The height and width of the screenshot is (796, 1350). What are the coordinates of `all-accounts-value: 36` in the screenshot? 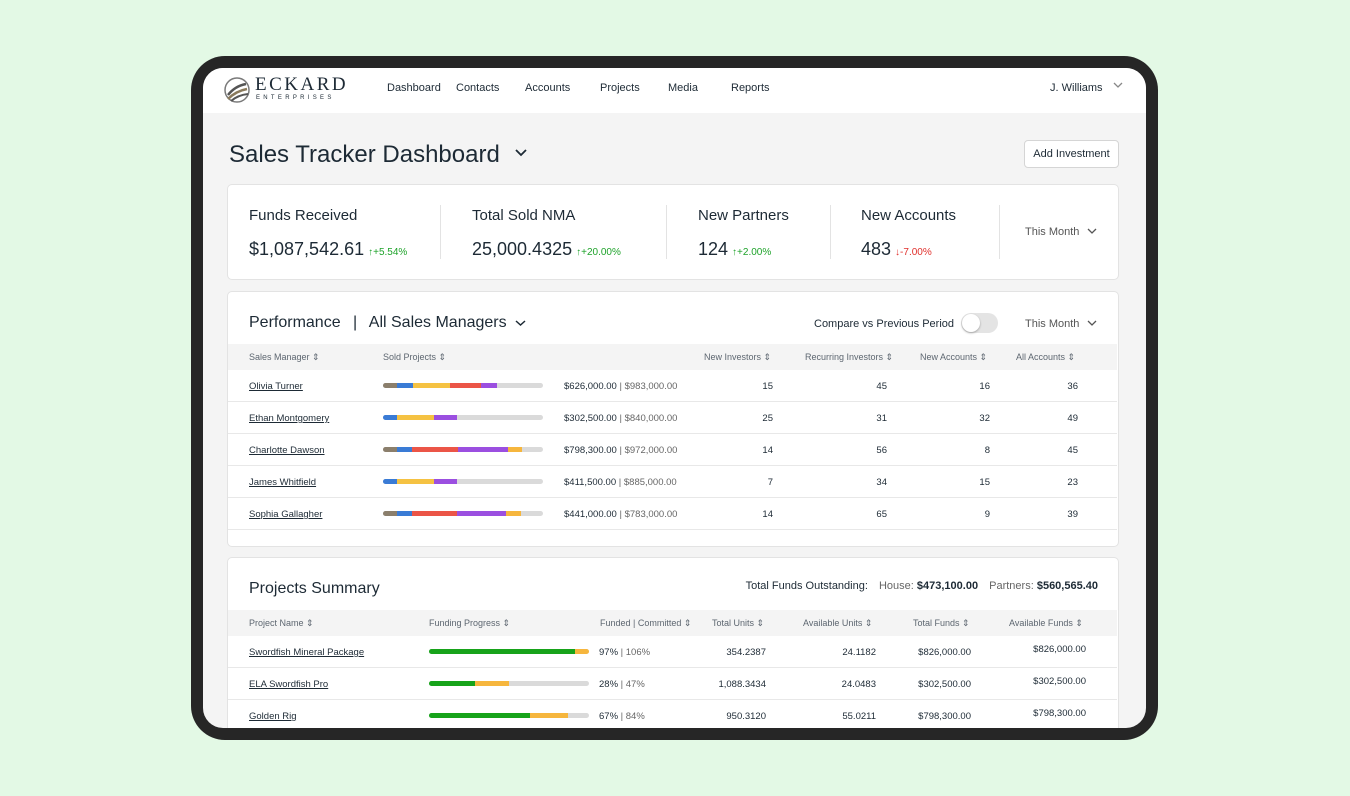 It's located at (1072, 386).